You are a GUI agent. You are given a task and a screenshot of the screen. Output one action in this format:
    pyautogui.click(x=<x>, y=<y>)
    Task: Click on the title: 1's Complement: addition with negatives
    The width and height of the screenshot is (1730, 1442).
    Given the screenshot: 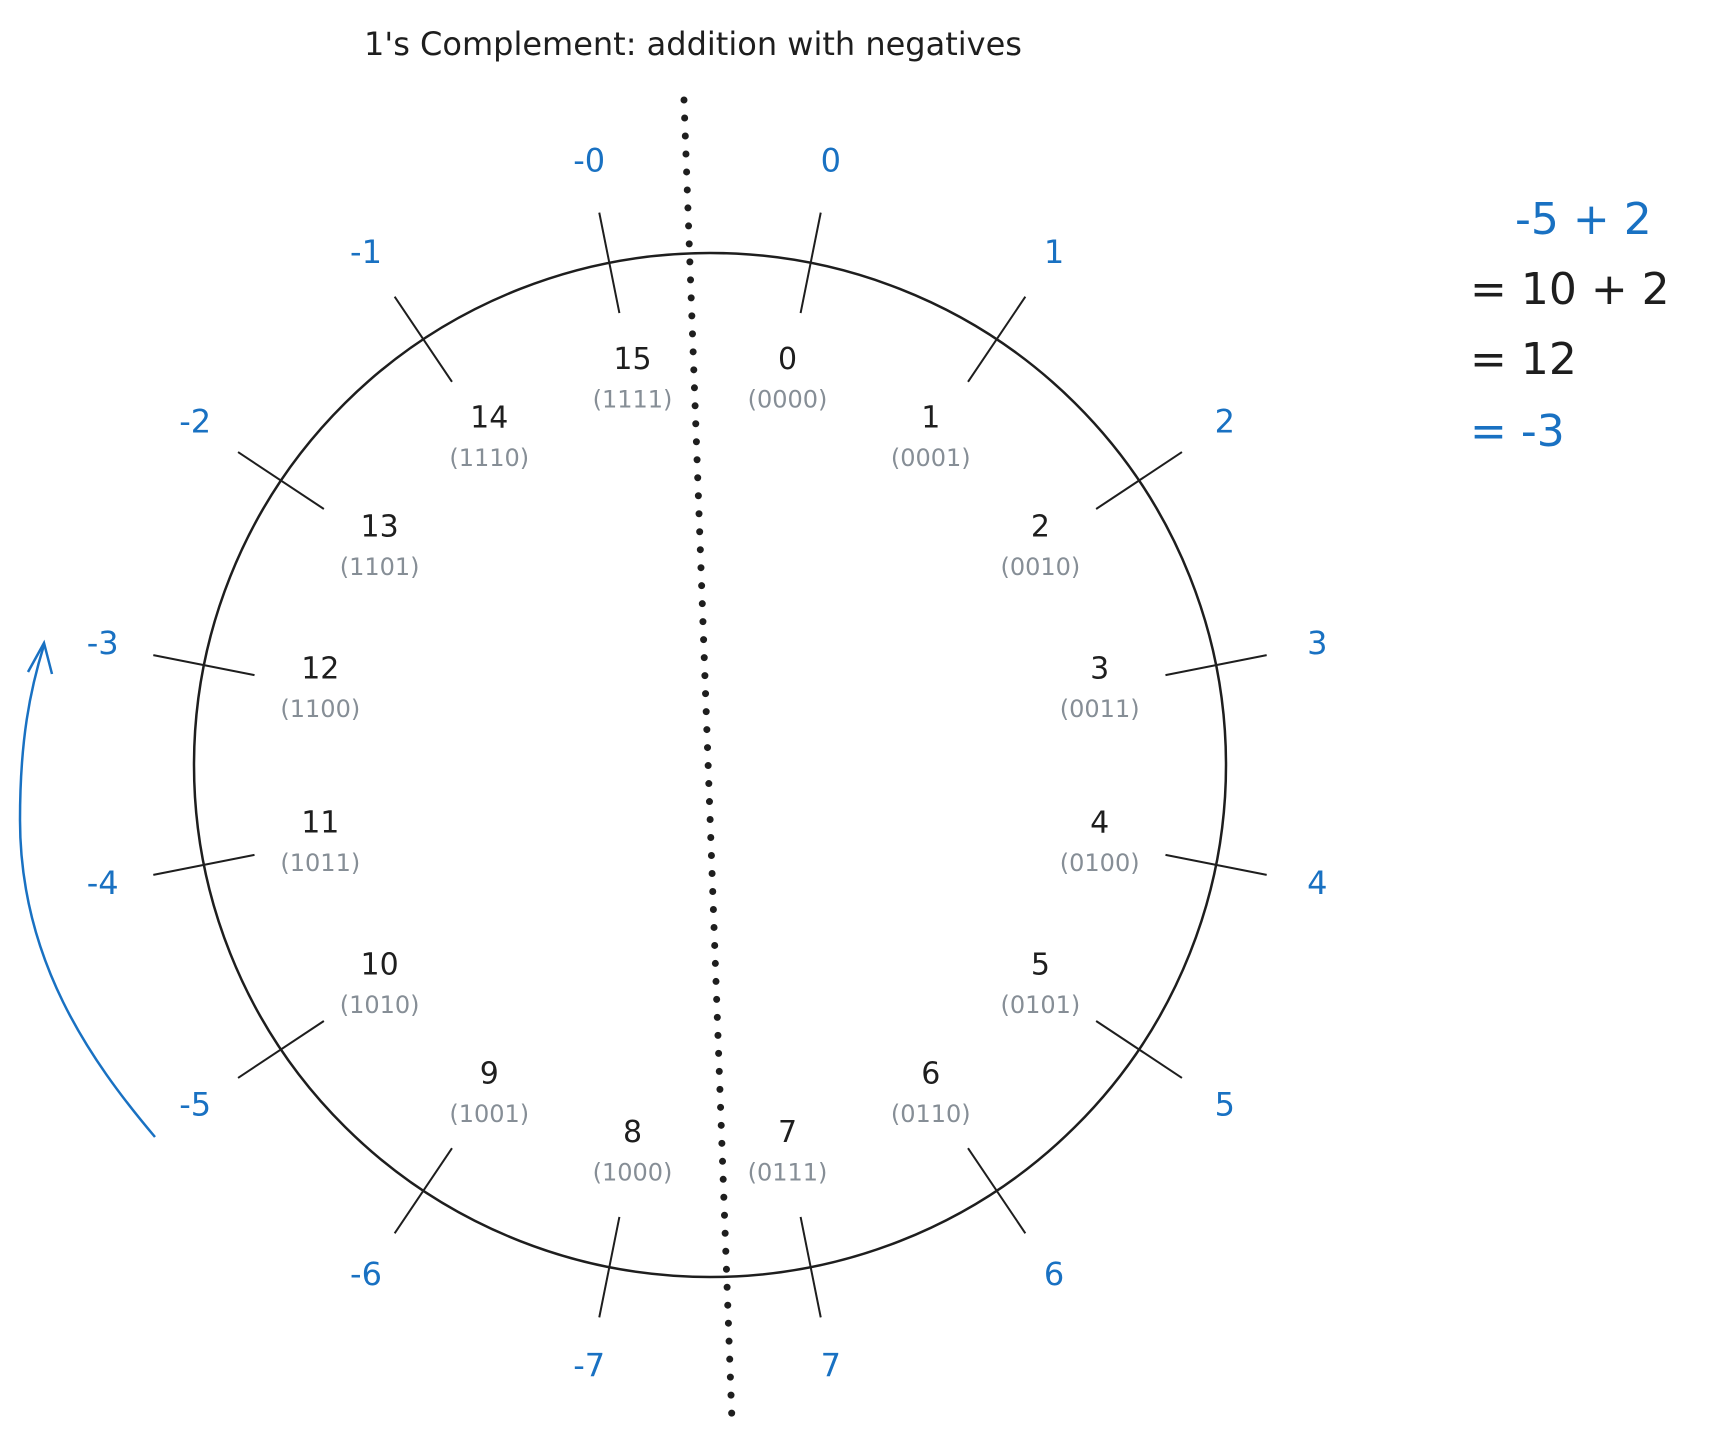 What is the action you would take?
    pyautogui.click(x=693, y=44)
    